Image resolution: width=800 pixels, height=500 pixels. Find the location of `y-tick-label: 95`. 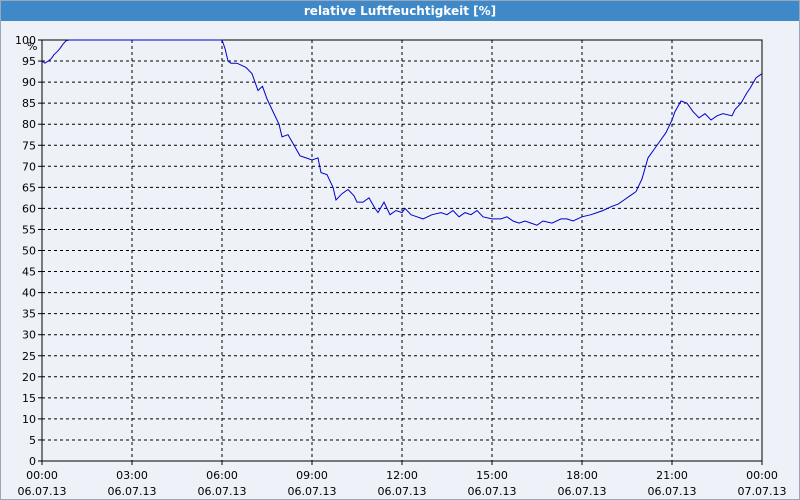

y-tick-label: 95 is located at coordinates (29, 61).